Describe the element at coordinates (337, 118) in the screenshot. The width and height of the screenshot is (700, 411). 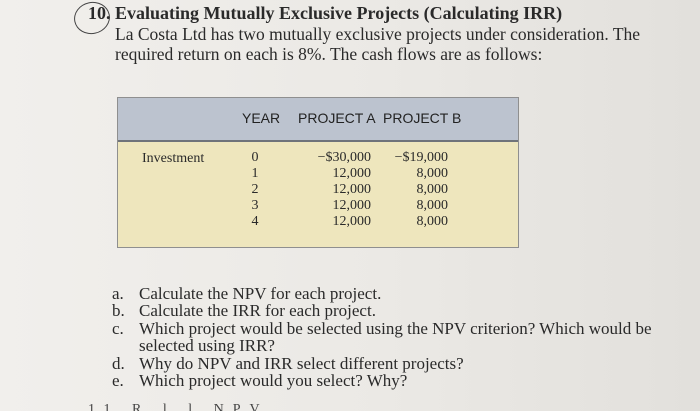
I see `header-project-a: PROJECT A` at that location.